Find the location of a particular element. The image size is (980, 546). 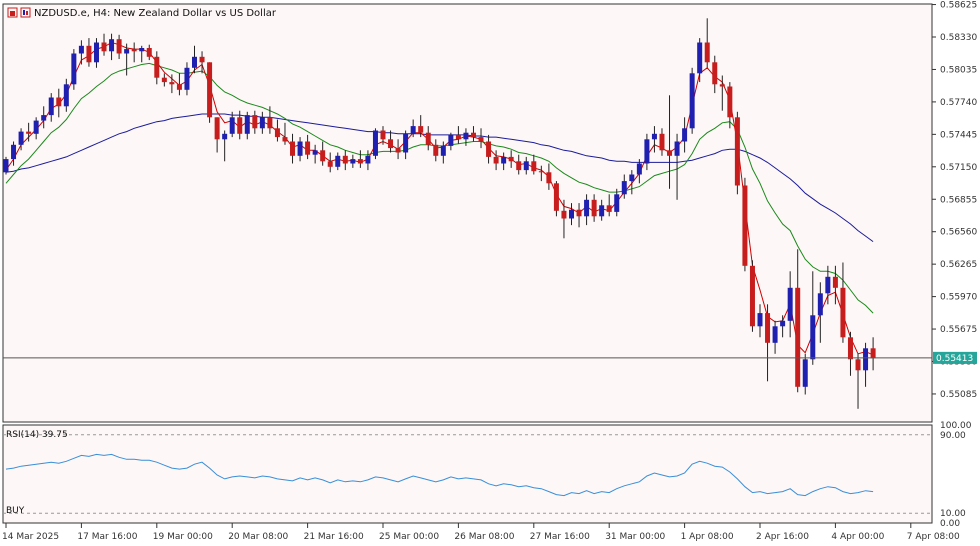

price-tick-label: 0.55085 is located at coordinates (958, 395).